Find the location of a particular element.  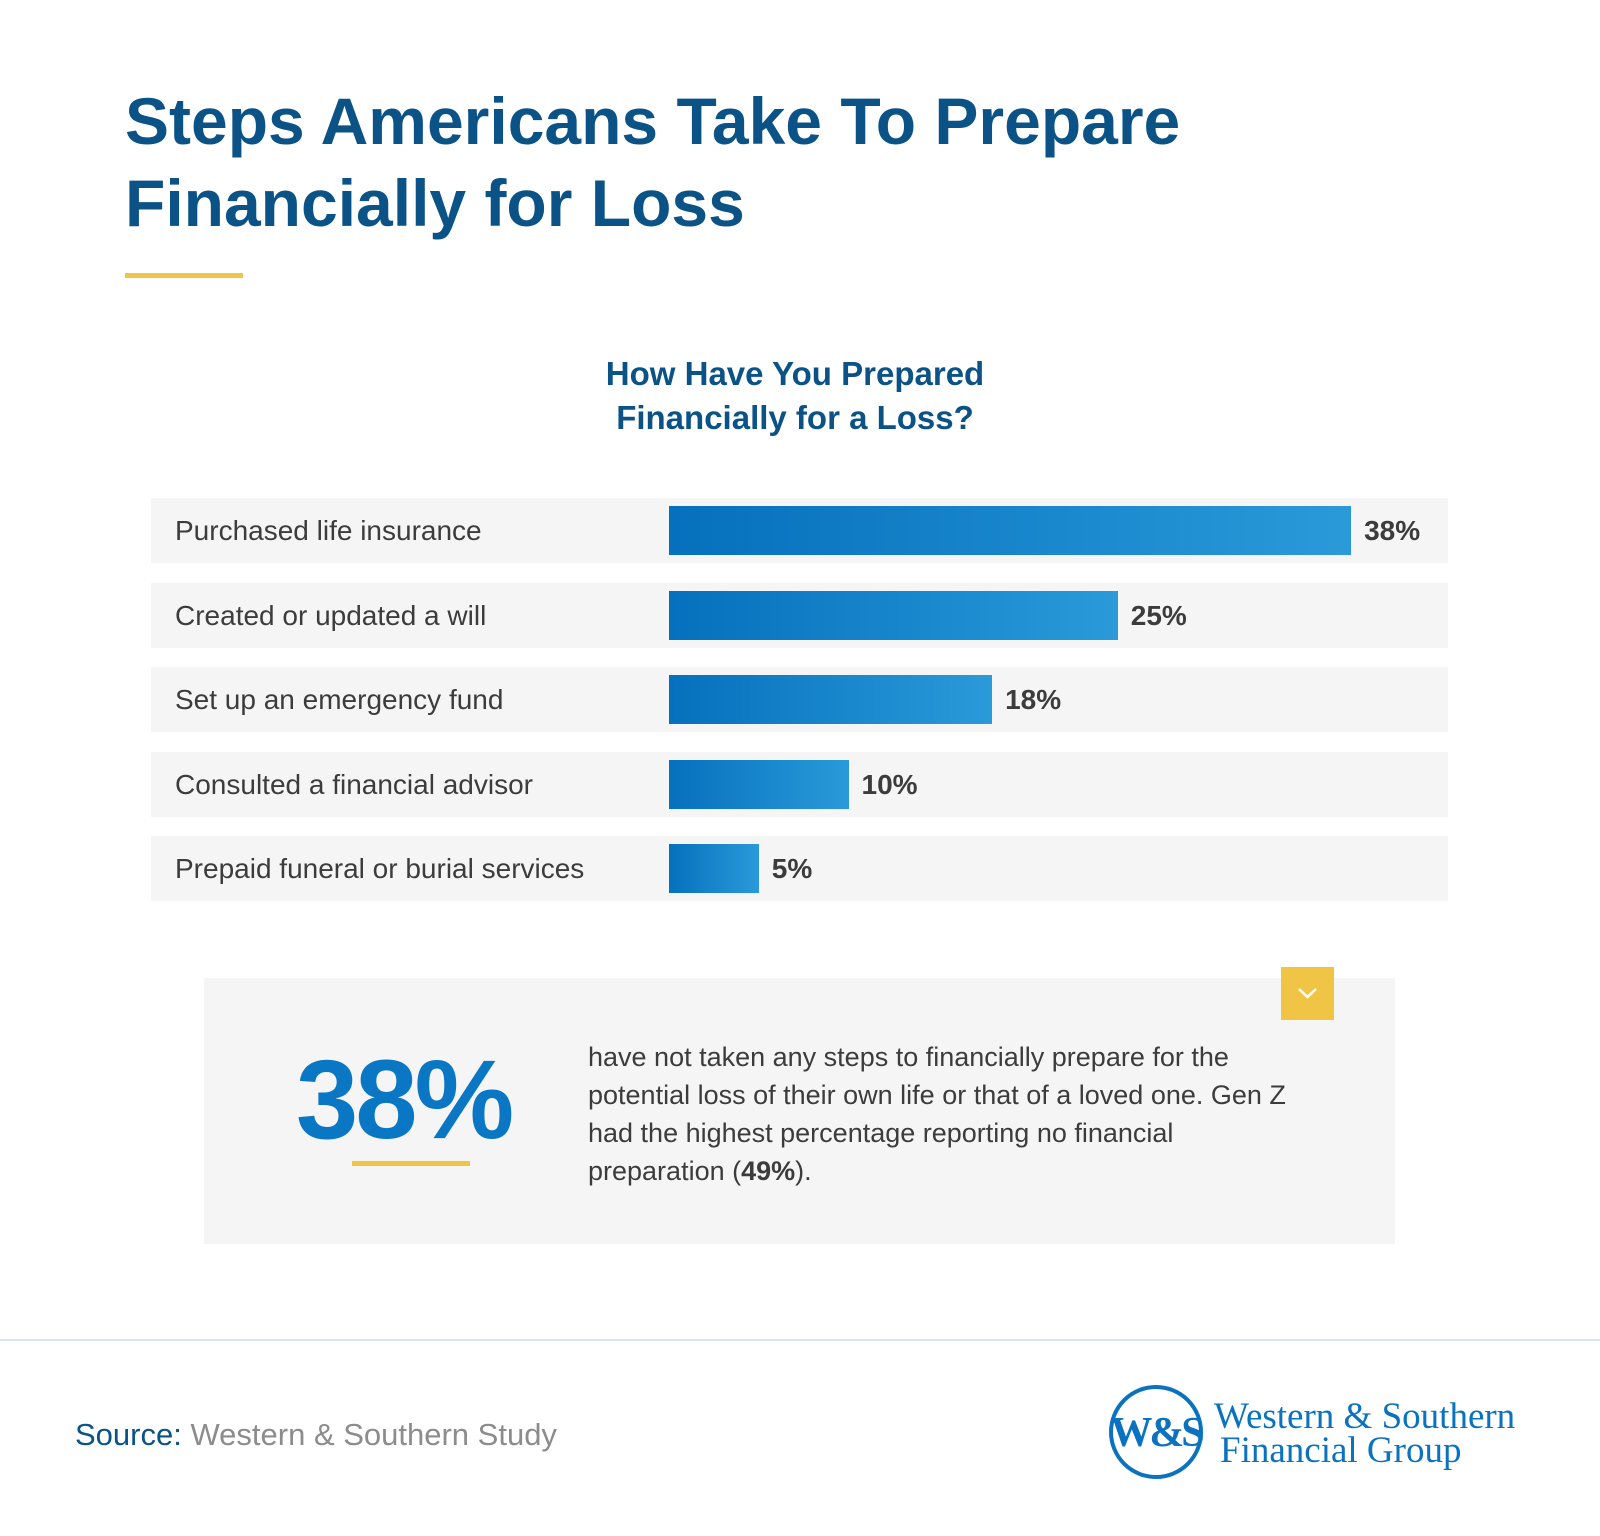

stat-text-bold: 49% is located at coordinates (768, 1171).